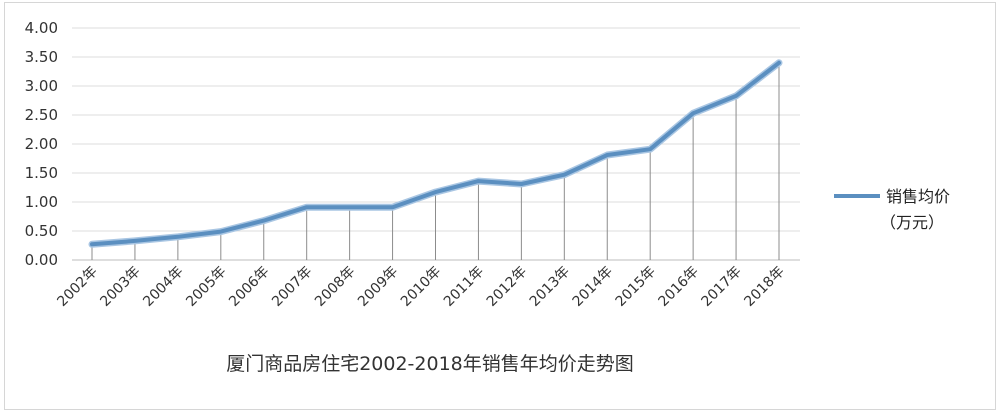 This screenshot has width=1000, height=414. I want to click on x-tick-label: 2016年, so click(679, 287).